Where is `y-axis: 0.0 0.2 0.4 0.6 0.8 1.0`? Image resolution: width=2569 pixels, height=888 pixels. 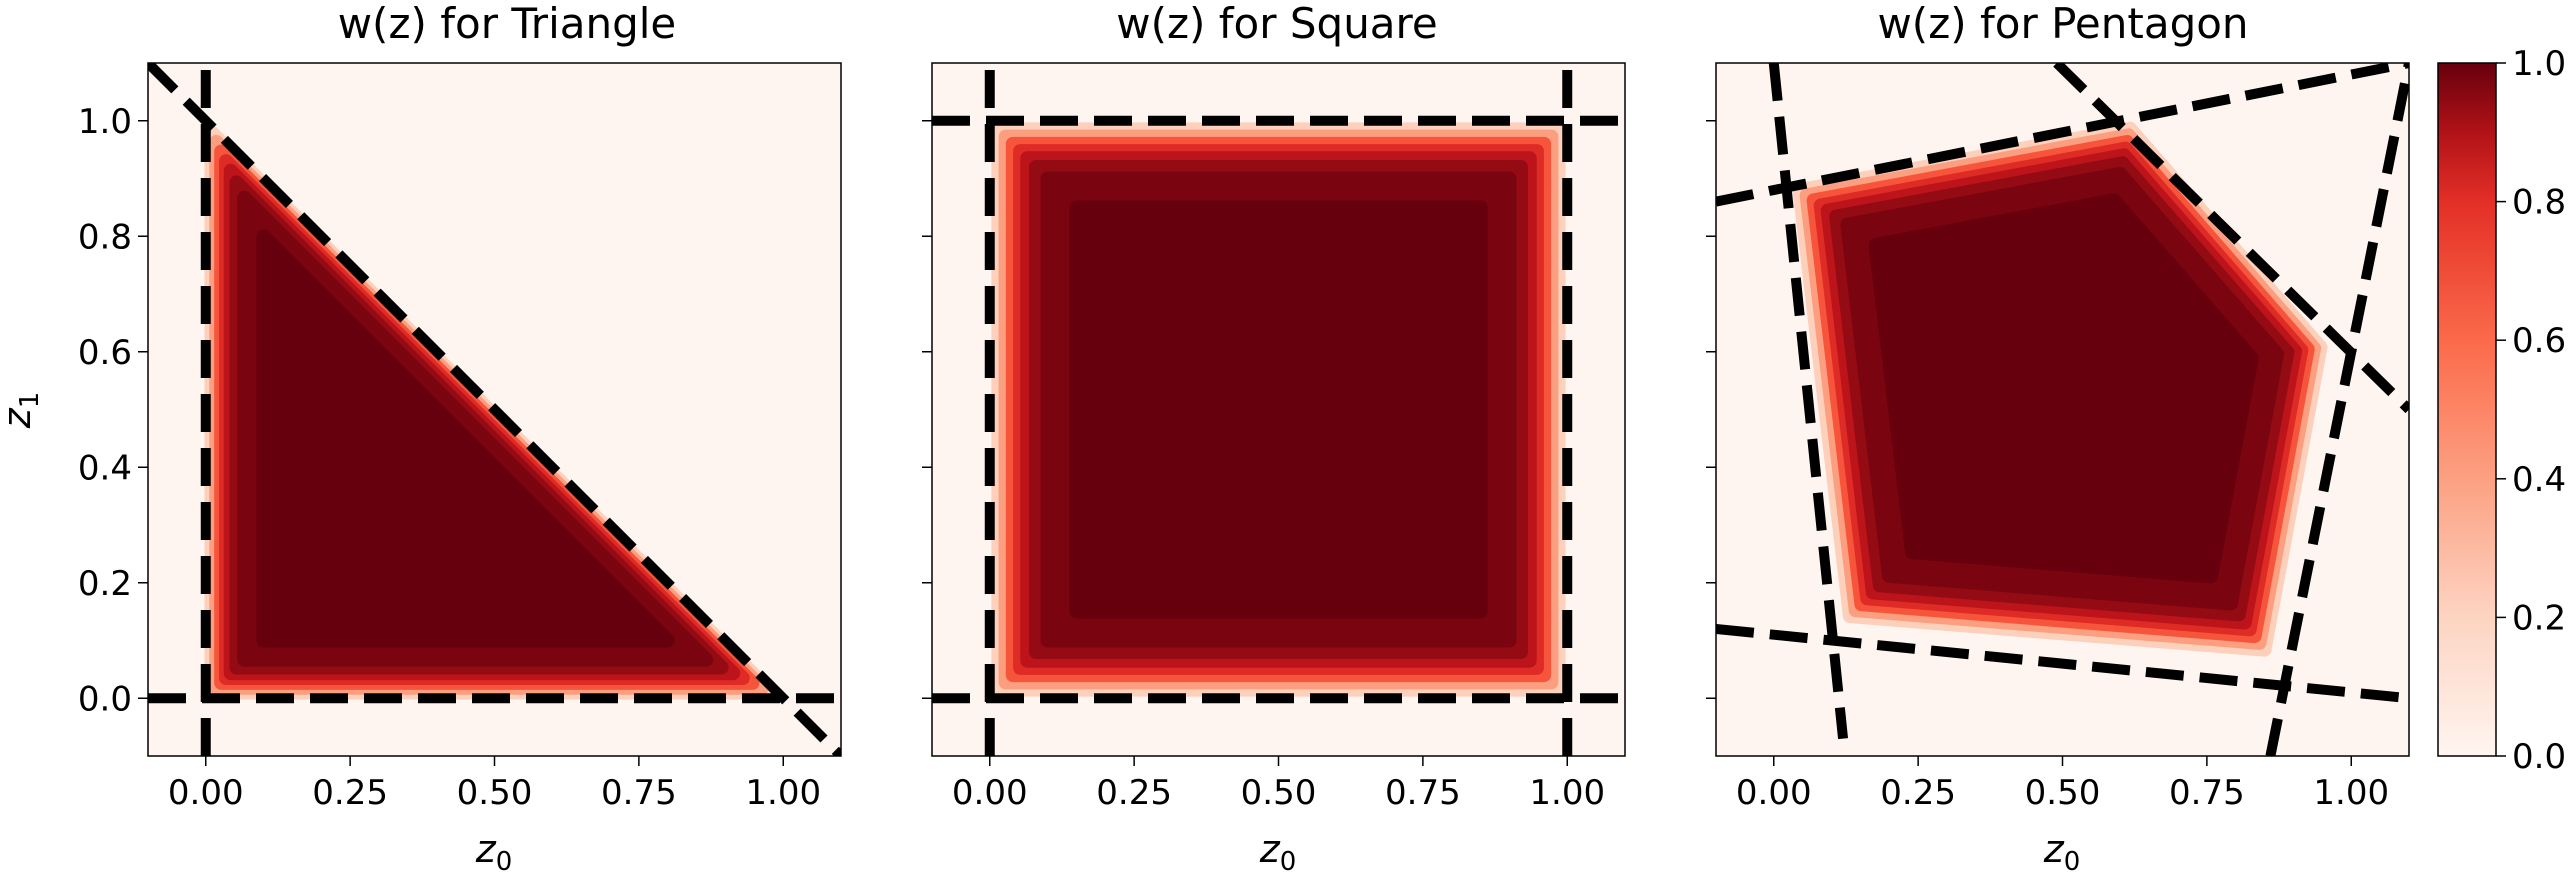
y-axis: 0.0 0.2 0.4 0.6 0.8 1.0 is located at coordinates (113, 410).